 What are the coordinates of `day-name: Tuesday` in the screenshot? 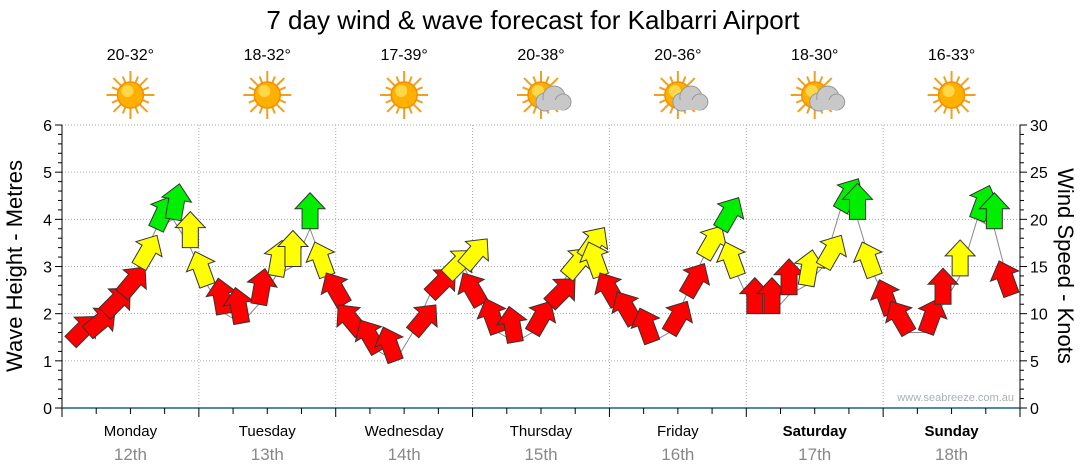 It's located at (267, 431).